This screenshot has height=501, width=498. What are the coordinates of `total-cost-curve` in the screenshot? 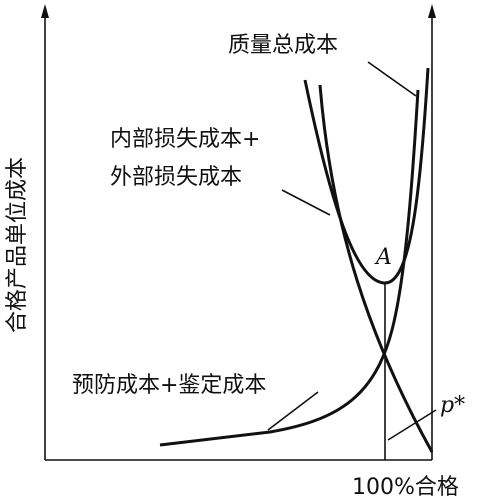 It's located at (366, 176).